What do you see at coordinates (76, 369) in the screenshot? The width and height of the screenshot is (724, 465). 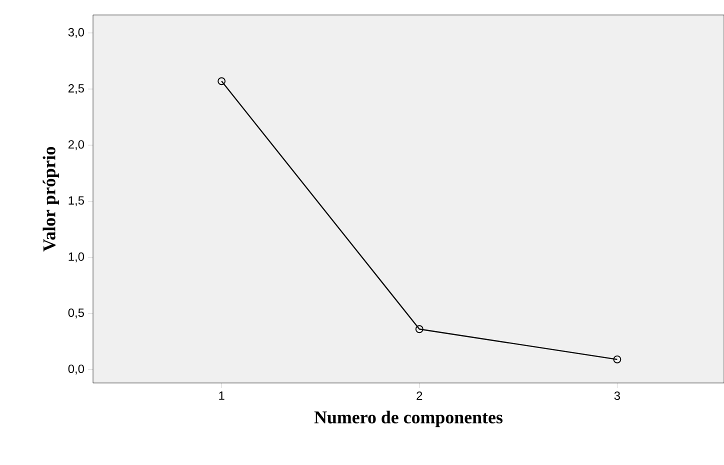 I see `y-tick-label: 0,0` at bounding box center [76, 369].